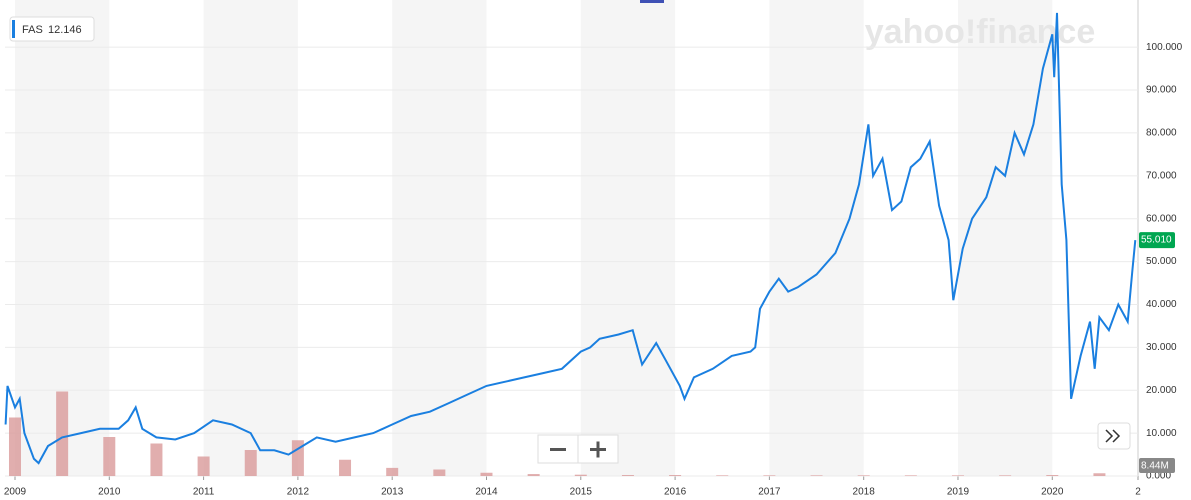 This screenshot has width=1191, height=500. Describe the element at coordinates (15, 492) in the screenshot. I see `x-tick-label: 2009` at that location.